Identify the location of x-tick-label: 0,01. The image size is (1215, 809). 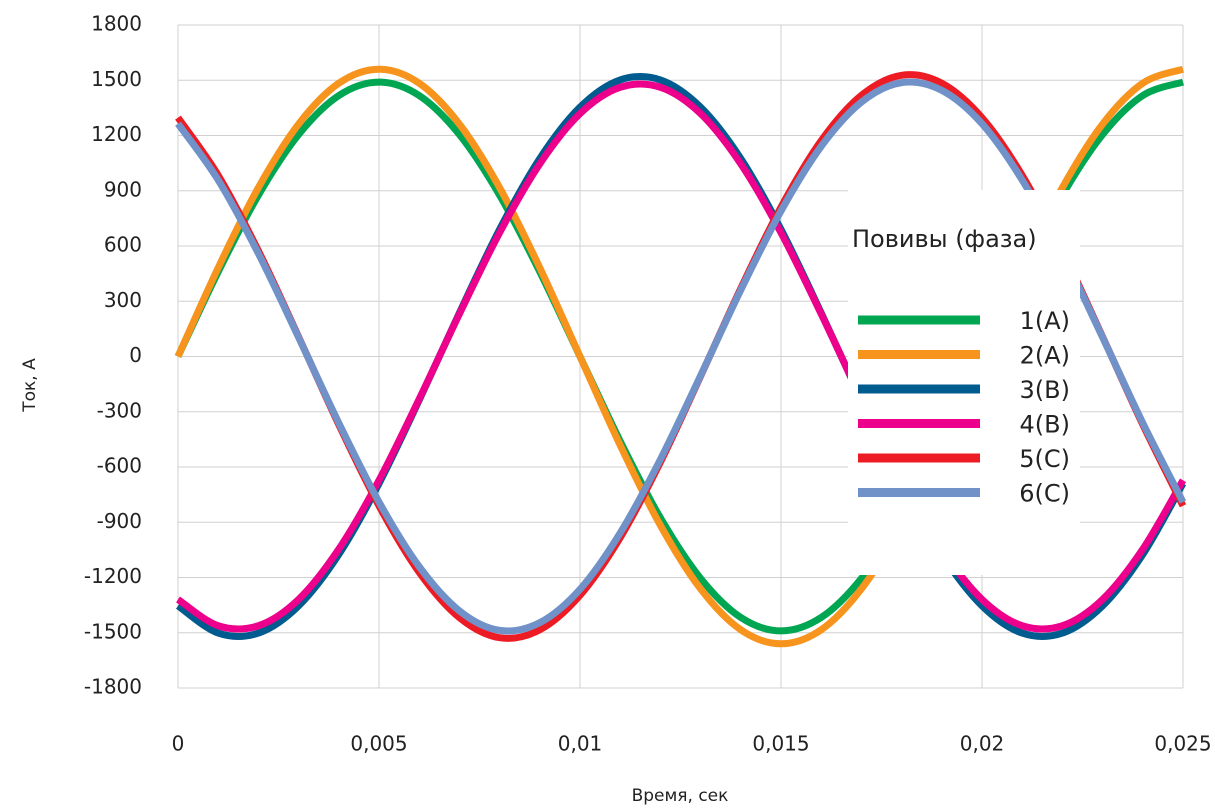
(580, 744).